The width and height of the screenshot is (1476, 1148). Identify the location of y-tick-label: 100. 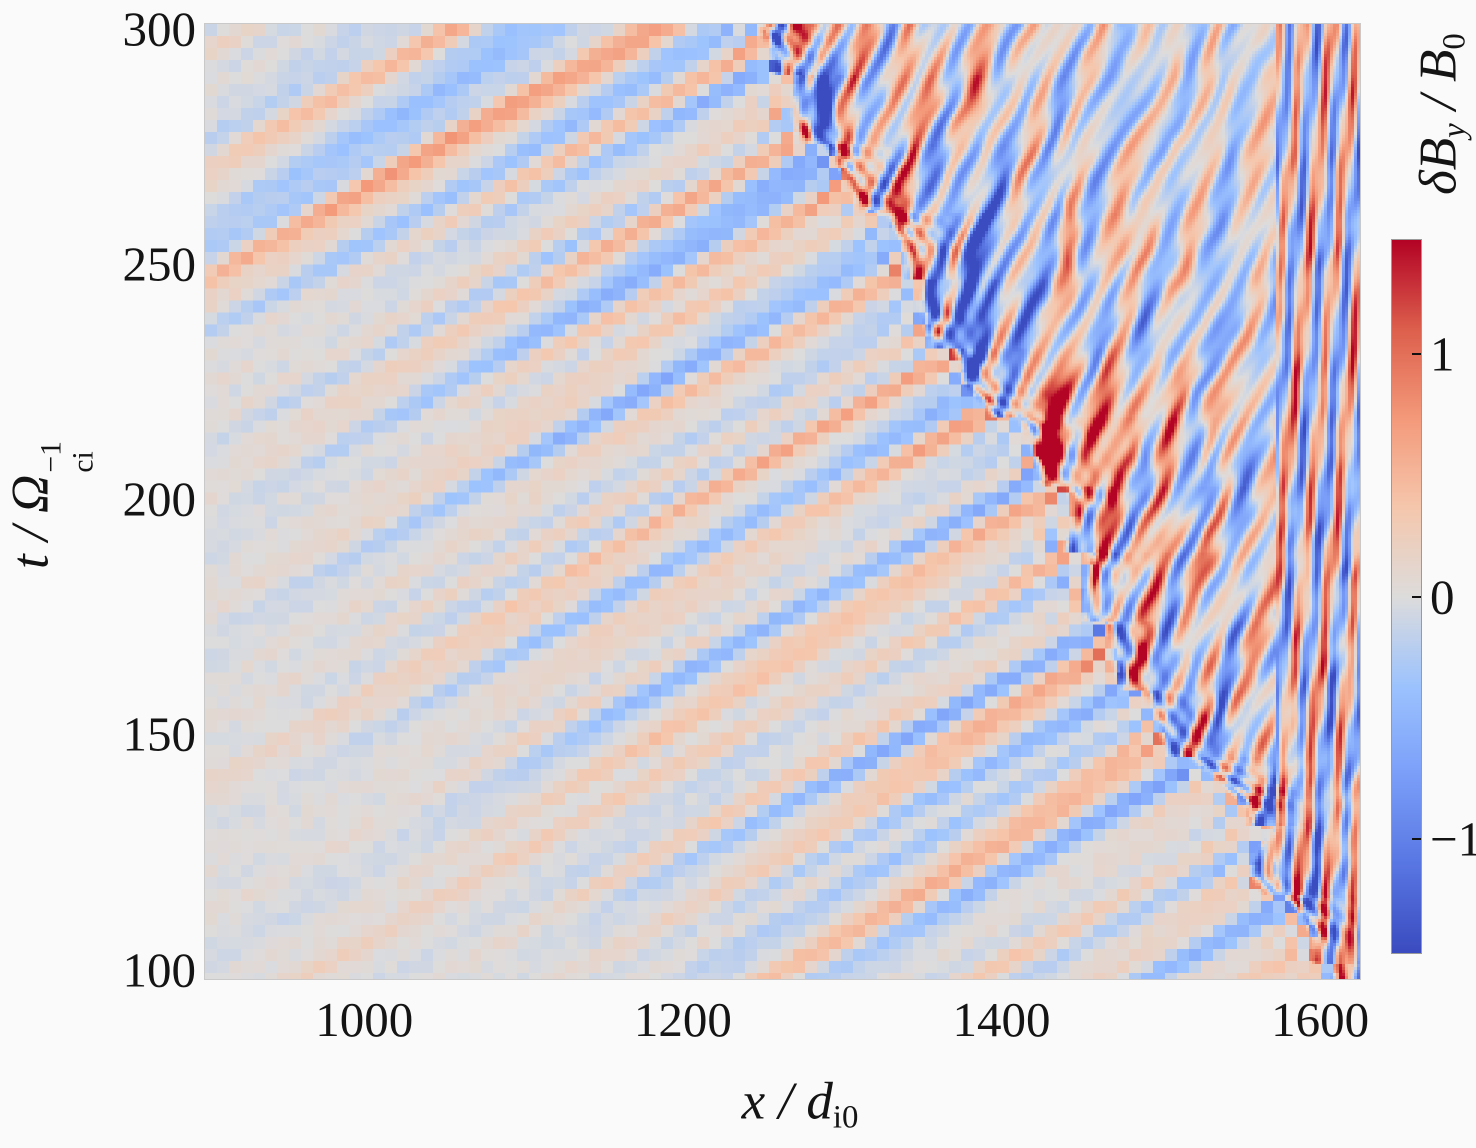
(159, 970).